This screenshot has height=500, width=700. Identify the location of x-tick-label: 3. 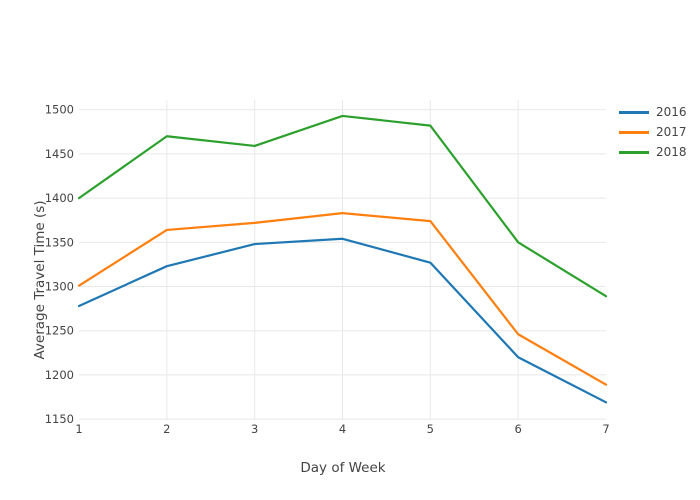
(254, 429).